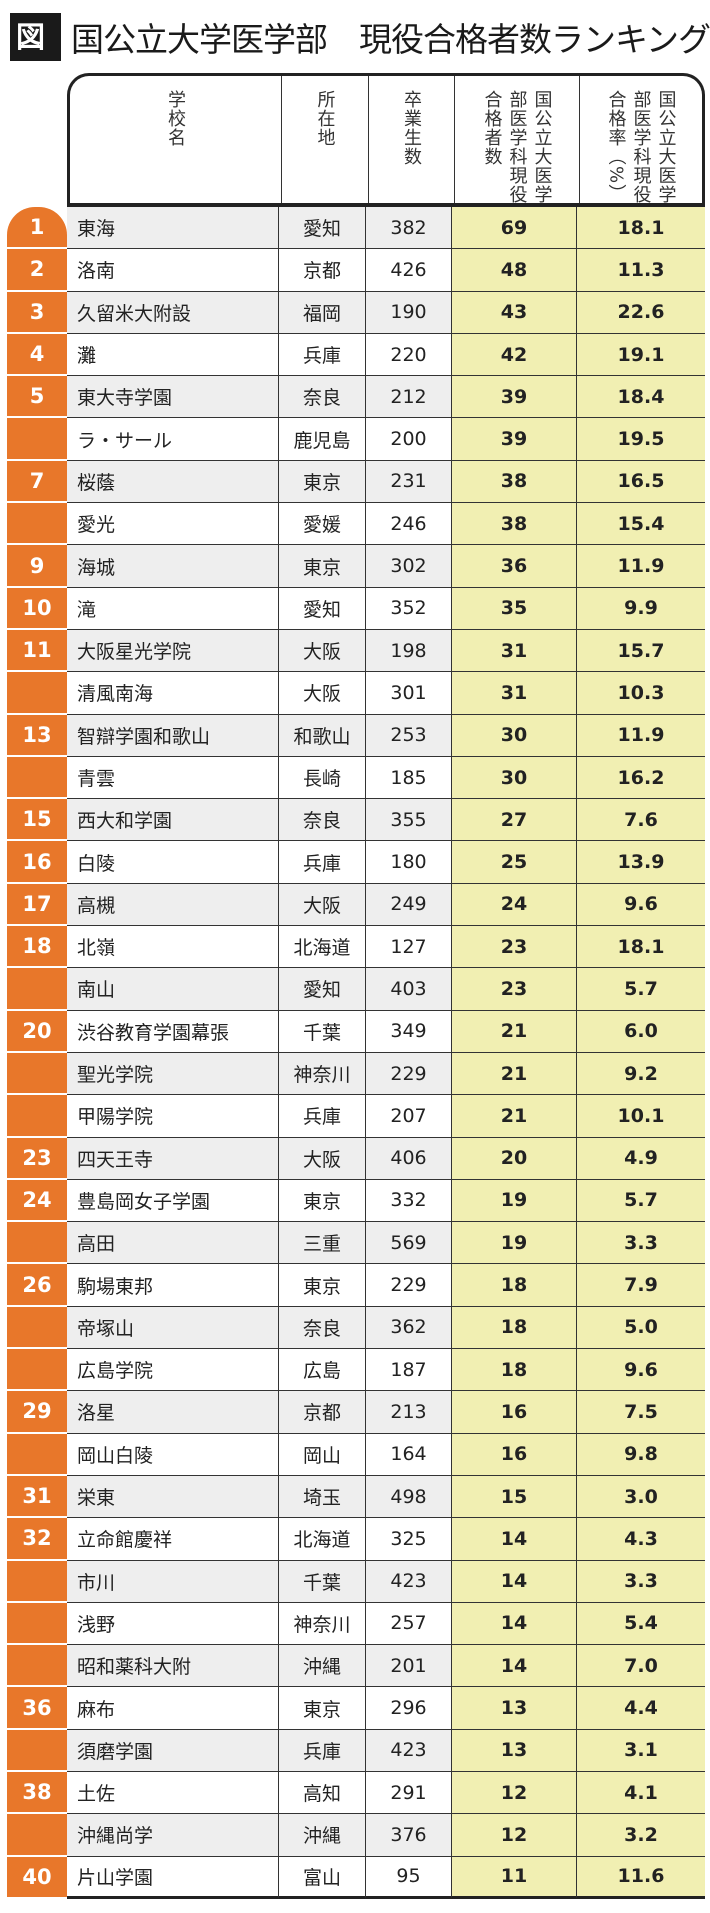  What do you see at coordinates (409, 1793) in the screenshot?
I see `graduates-cell: 291` at bounding box center [409, 1793].